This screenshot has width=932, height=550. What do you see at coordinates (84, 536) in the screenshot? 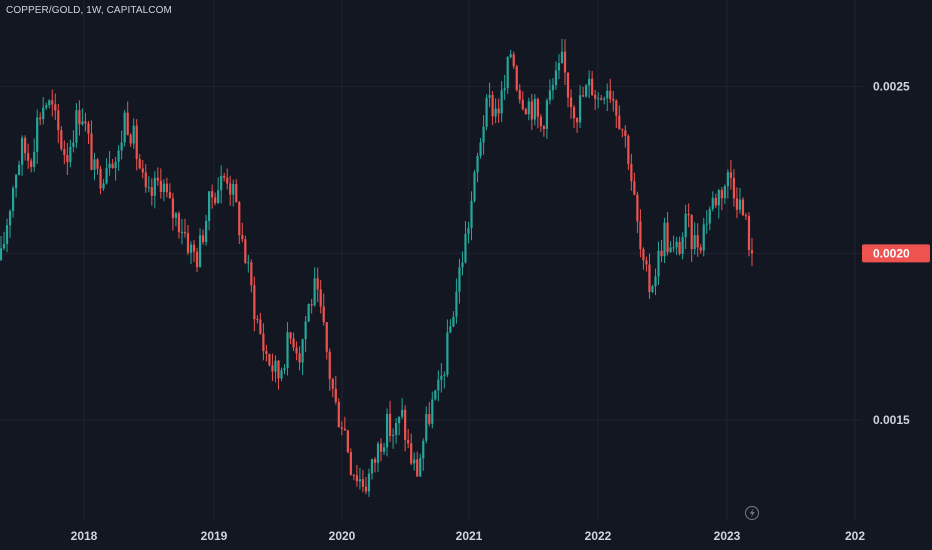
I see `x-tick-label: 2018` at bounding box center [84, 536].